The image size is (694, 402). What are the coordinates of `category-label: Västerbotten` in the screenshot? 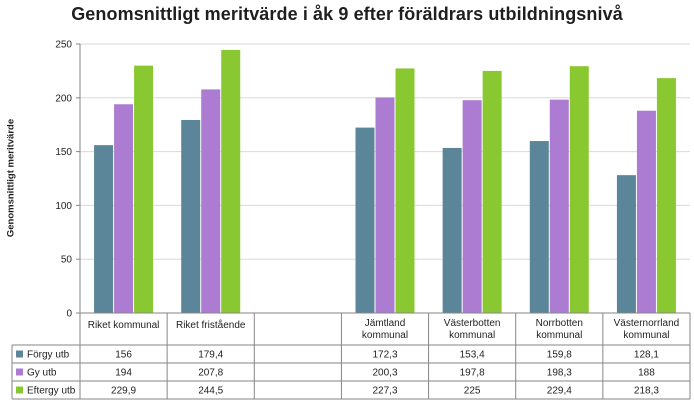 It's located at (472, 323).